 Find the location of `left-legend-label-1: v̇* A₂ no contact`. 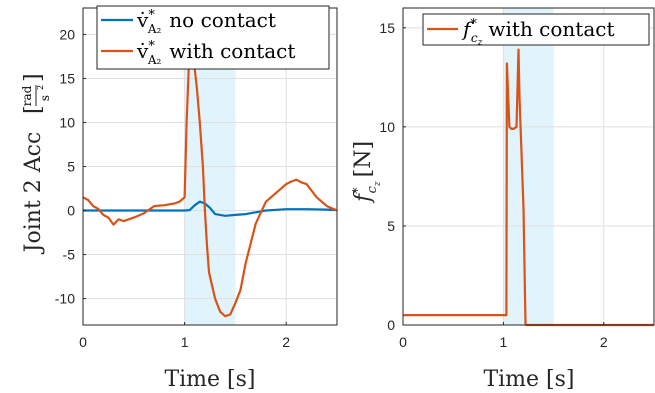

left-legend-label-1: v̇* A₂ no contact is located at coordinates (206, 22).